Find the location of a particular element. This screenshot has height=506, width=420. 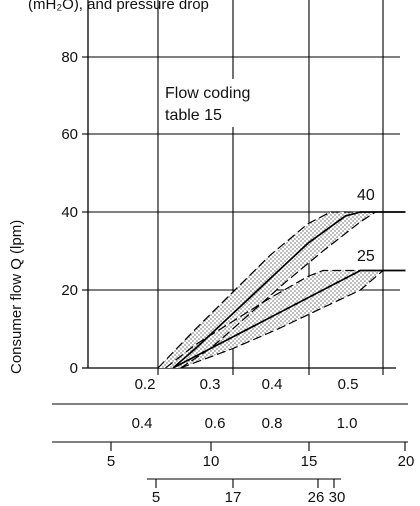

series-25-lower-dashed is located at coordinates (282, 319).